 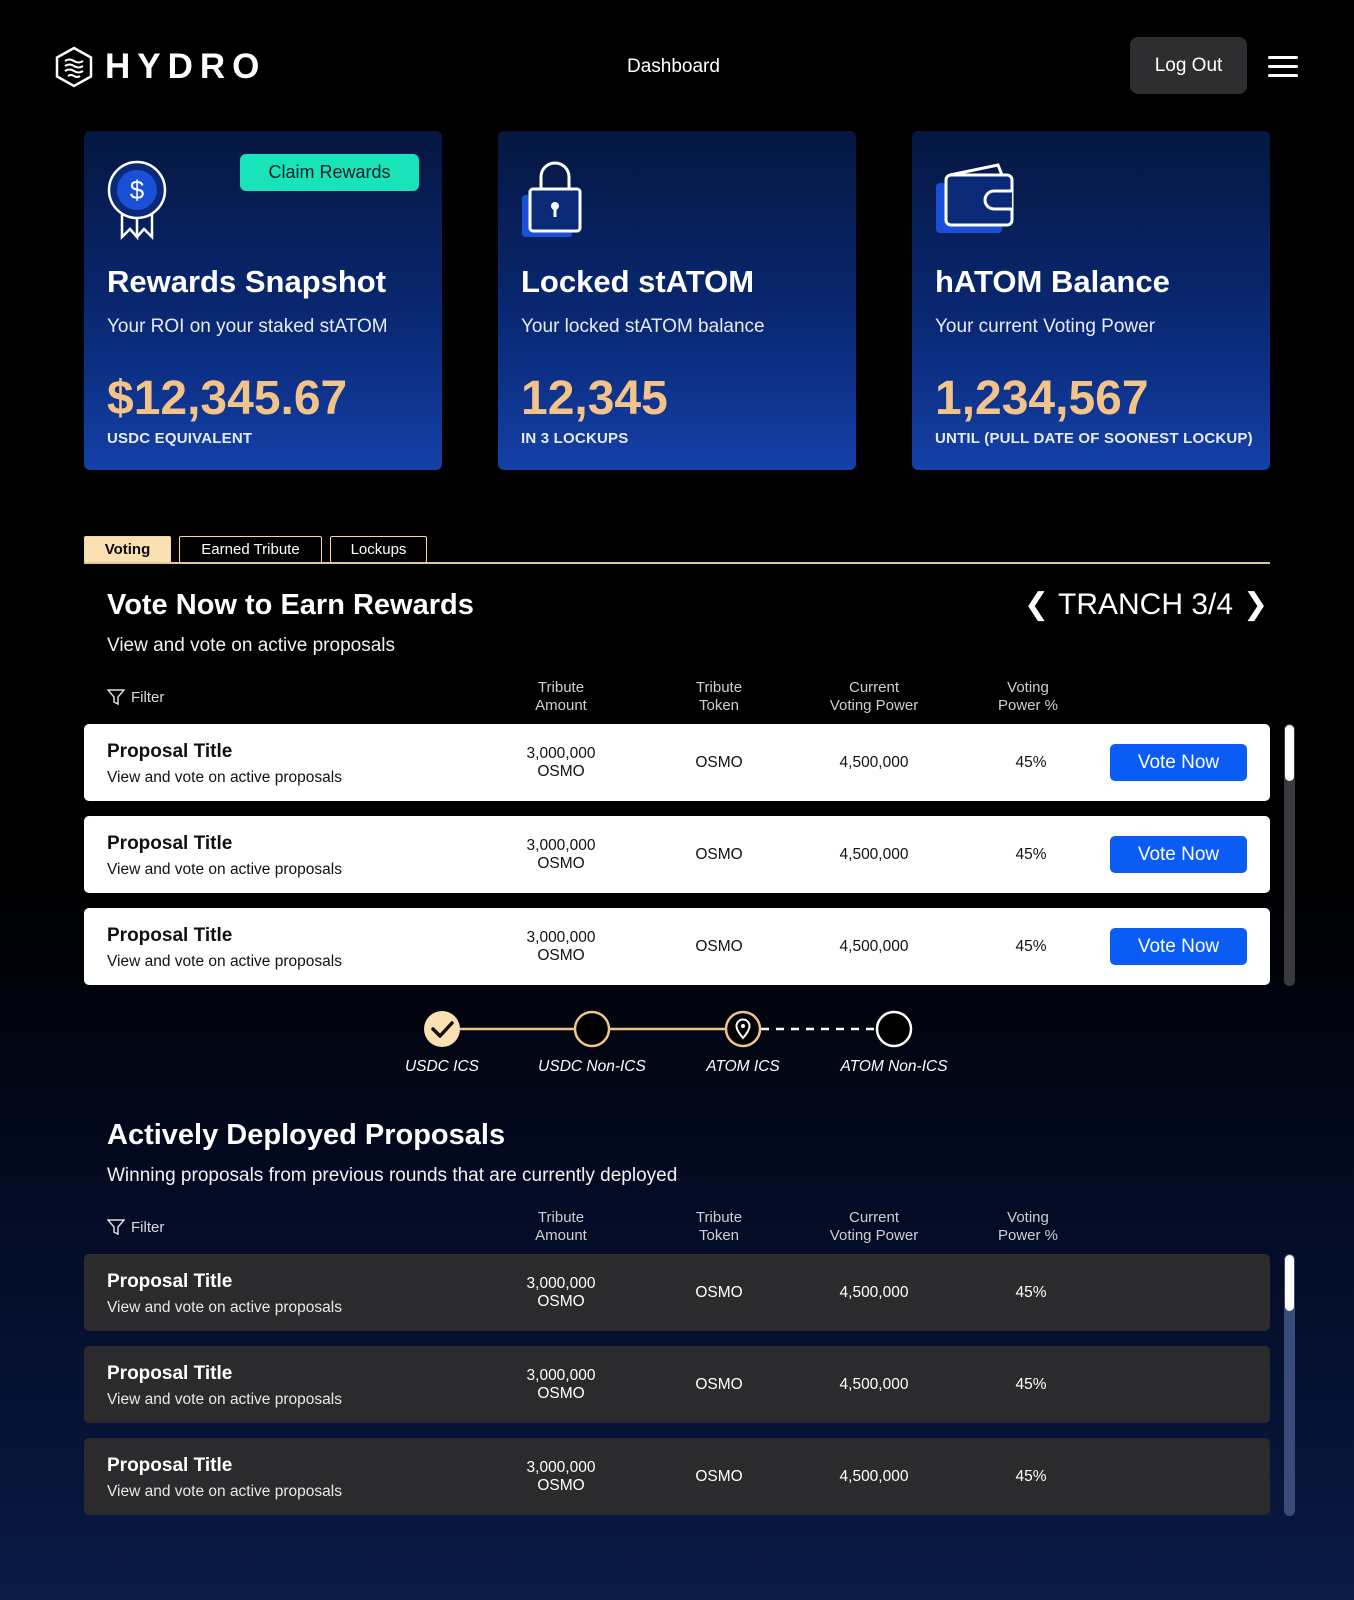 What do you see at coordinates (442, 1066) in the screenshot?
I see `step-label: USDC ICS` at bounding box center [442, 1066].